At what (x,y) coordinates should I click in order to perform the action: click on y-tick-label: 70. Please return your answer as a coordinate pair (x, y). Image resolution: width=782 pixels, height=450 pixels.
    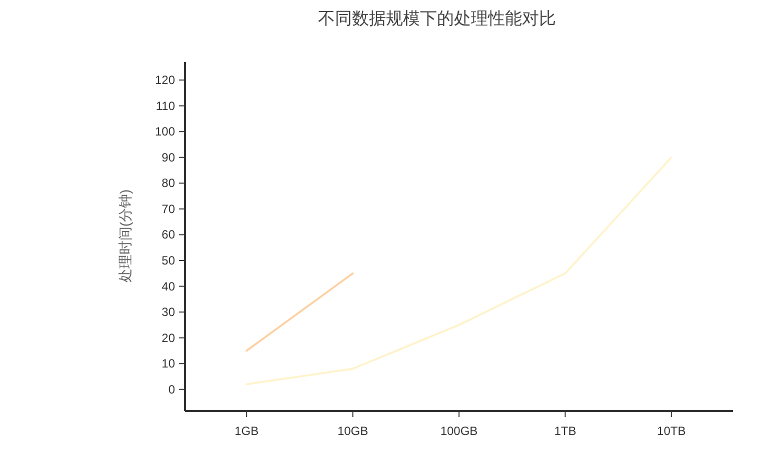
    Looking at the image, I should click on (169, 209).